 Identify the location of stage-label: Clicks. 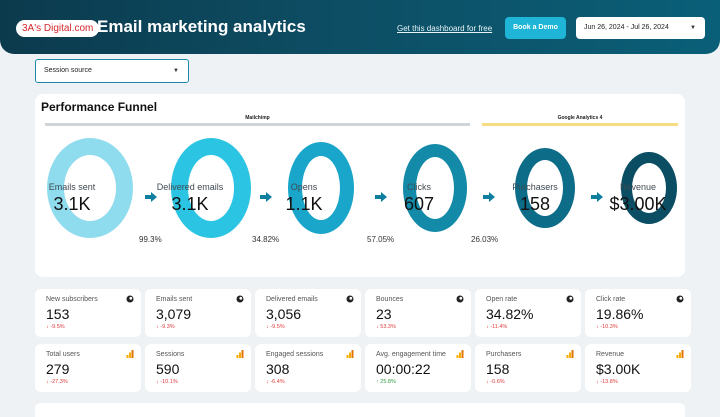
(419, 187).